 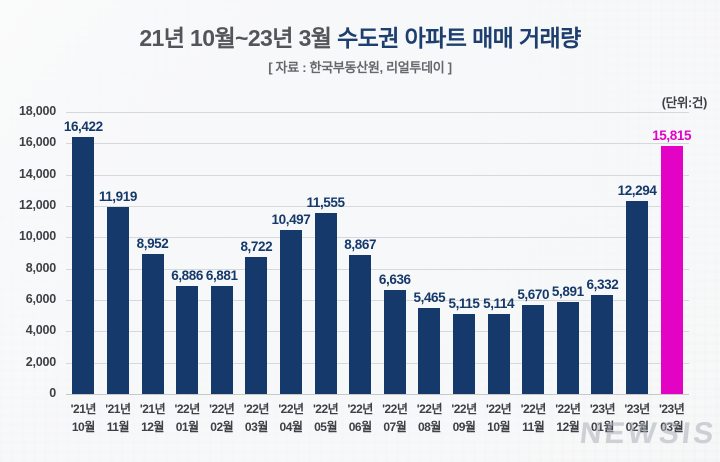 I want to click on x-axis-label: '22년 06월, so click(x=360, y=418).